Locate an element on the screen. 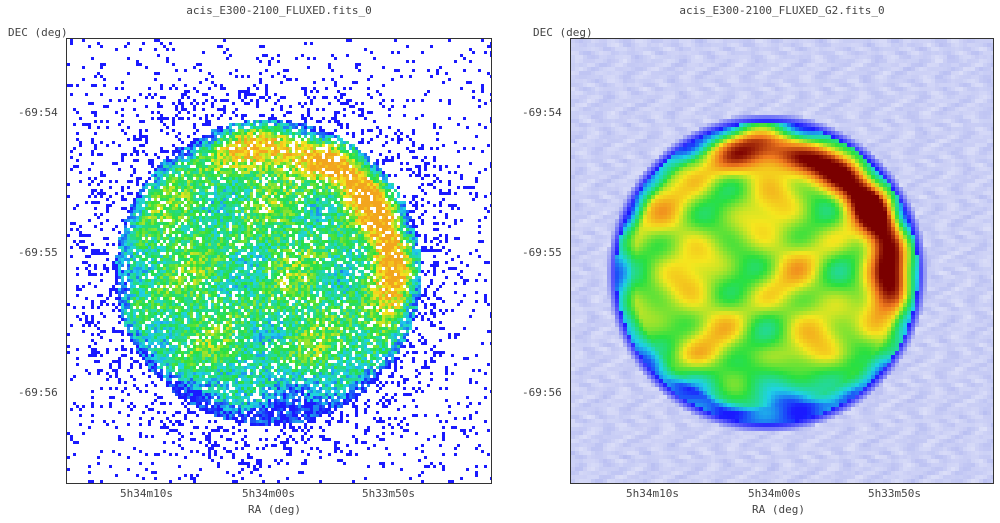 The width and height of the screenshot is (1000, 523). left-ytick-label: -69:56 is located at coordinates (38, 392).